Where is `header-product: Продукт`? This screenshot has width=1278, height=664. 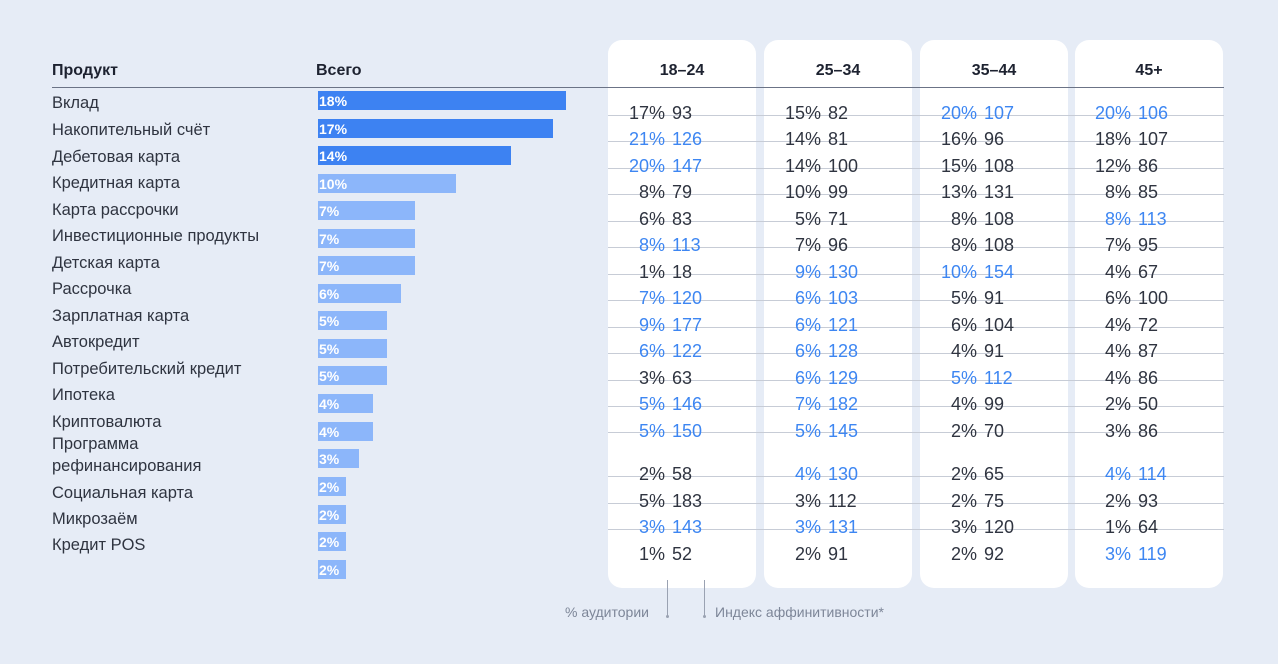 header-product: Продукт is located at coordinates (85, 70).